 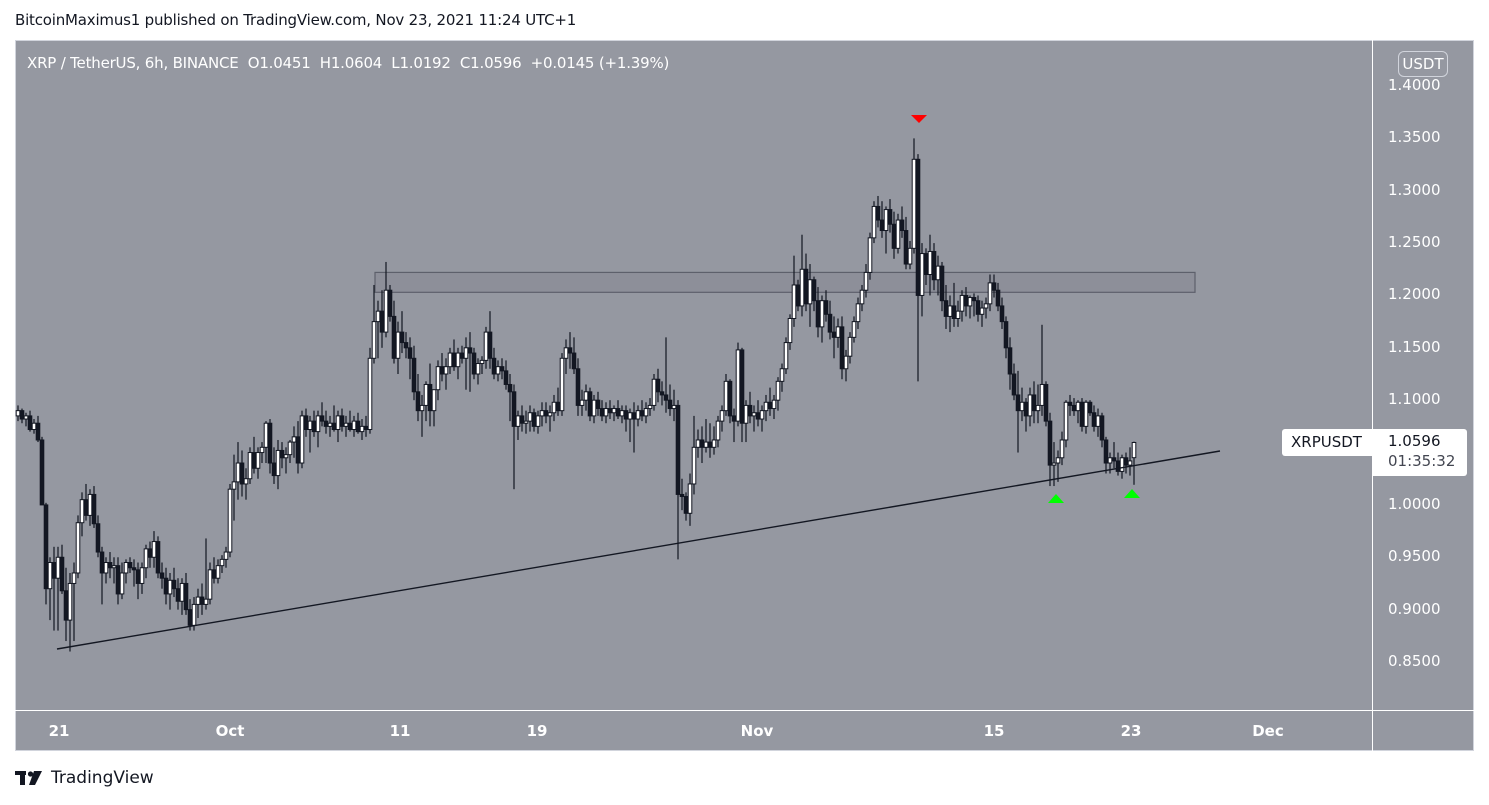 What do you see at coordinates (356, 63) in the screenshot?
I see `ohlc-high-value: 1.0604` at bounding box center [356, 63].